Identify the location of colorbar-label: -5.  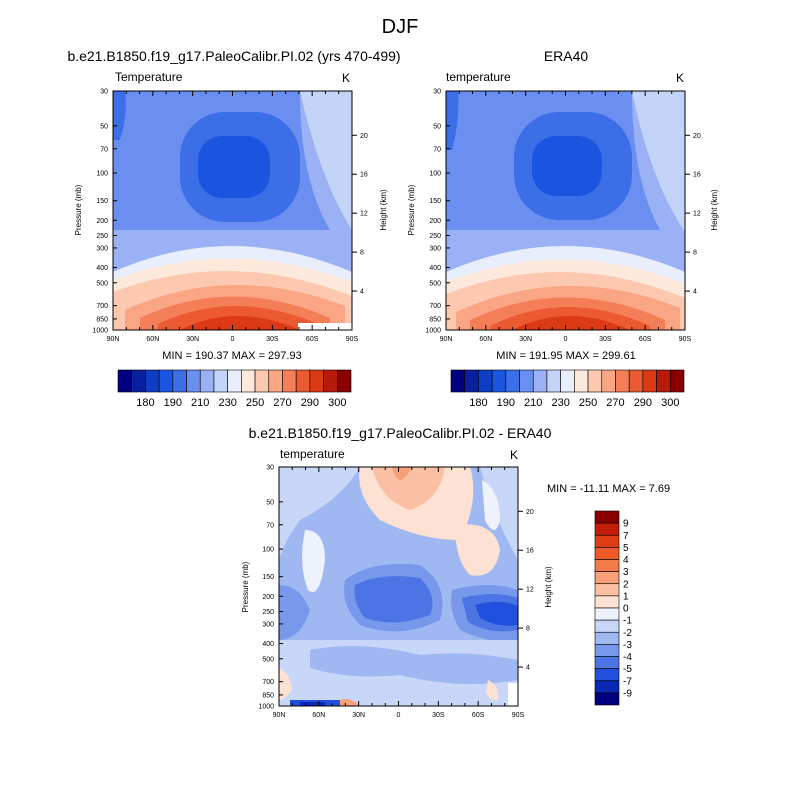
(627, 669).